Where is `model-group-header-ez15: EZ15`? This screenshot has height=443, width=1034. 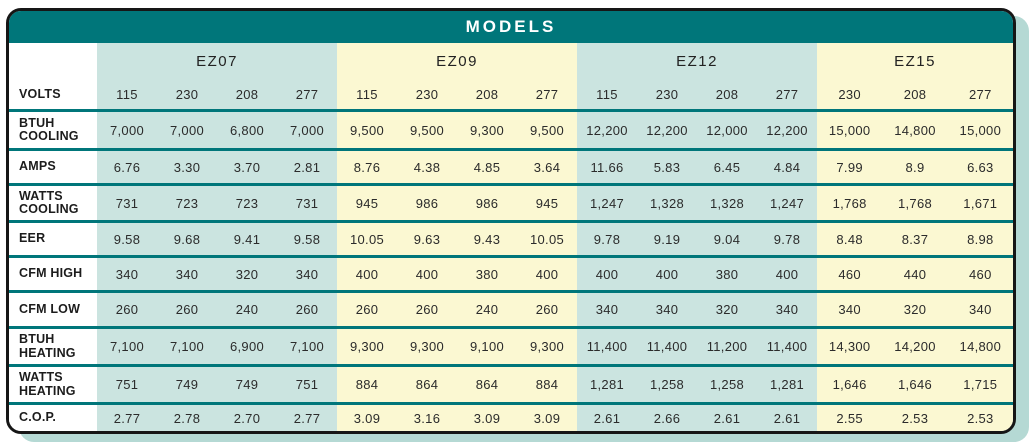
model-group-header-ez15: EZ15 is located at coordinates (915, 61).